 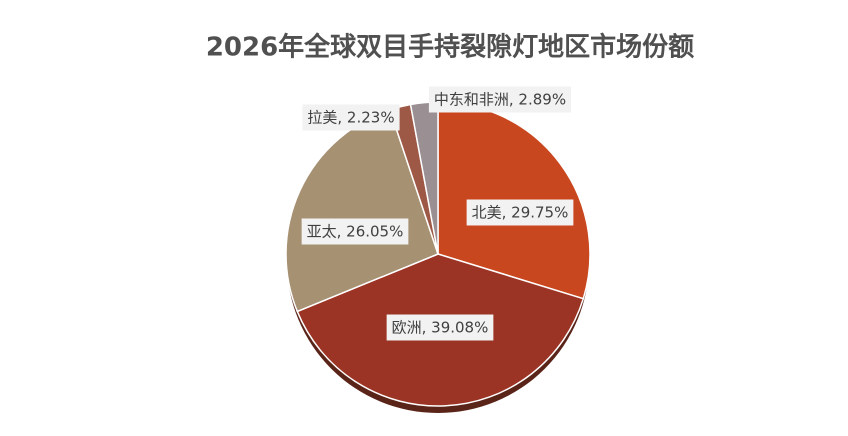 What do you see at coordinates (450, 47) in the screenshot?
I see `chart-title: 2026年全球双目手持裂隙灯地区市场份额` at bounding box center [450, 47].